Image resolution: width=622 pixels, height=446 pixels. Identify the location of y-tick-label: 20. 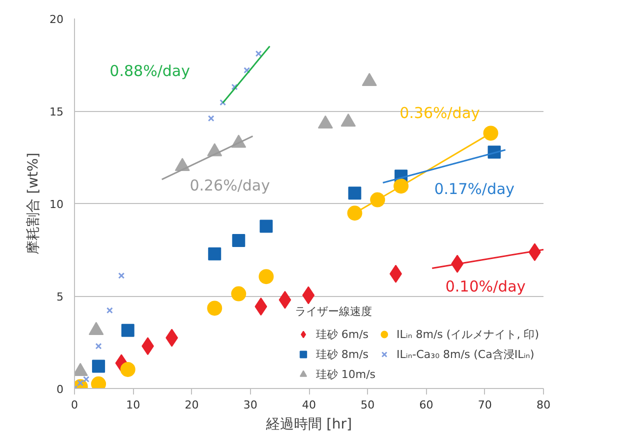
(57, 19).